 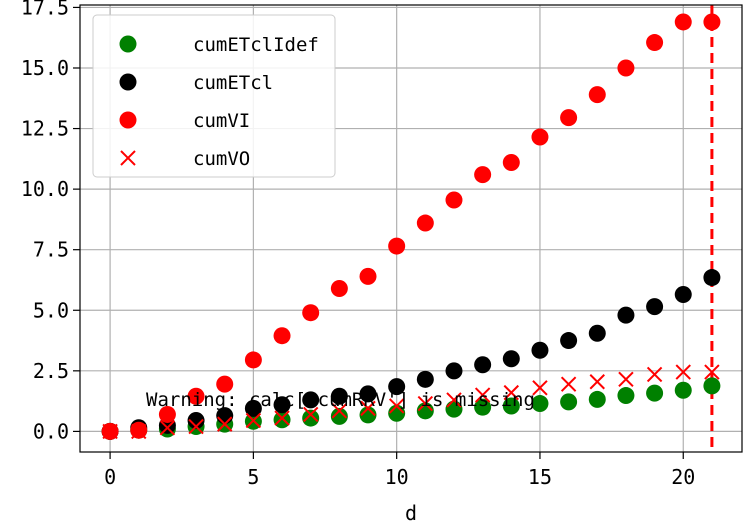 I want to click on legend-label: cumVI, so click(x=221, y=121).